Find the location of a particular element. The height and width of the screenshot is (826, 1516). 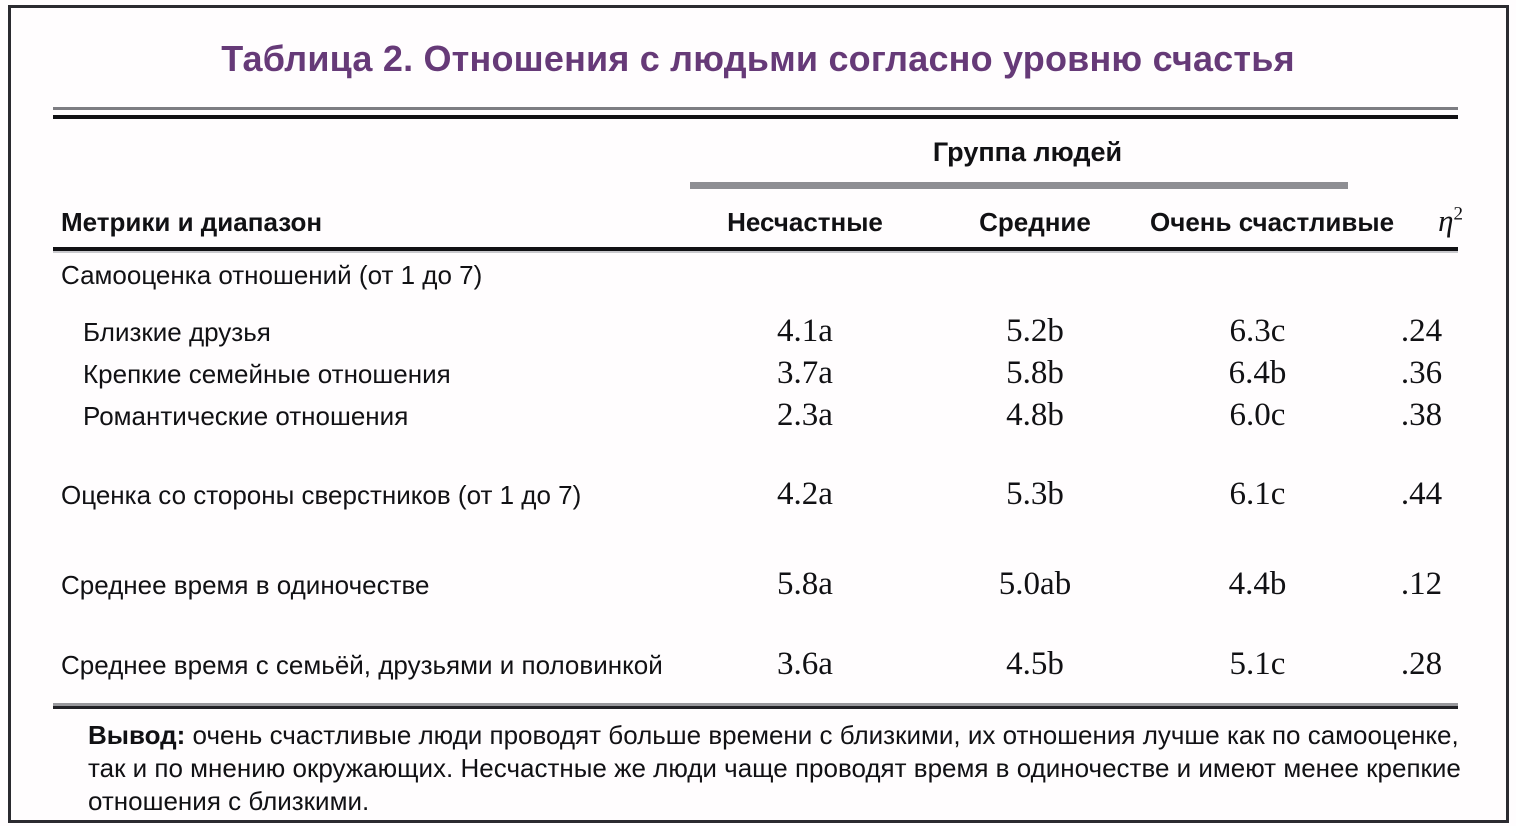

footer-rule-black-line is located at coordinates (755, 707).